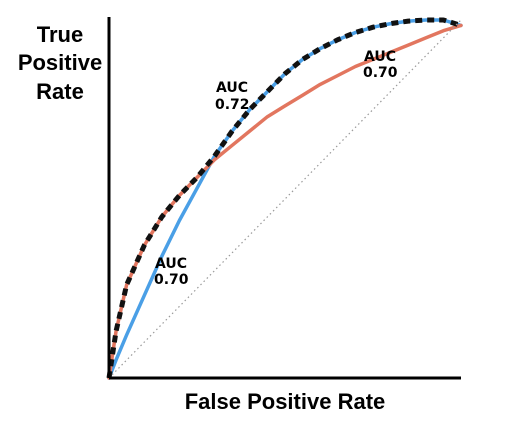 The height and width of the screenshot is (425, 519). Describe the element at coordinates (60, 62) in the screenshot. I see `y-axis-title-line-2: Positive` at that location.